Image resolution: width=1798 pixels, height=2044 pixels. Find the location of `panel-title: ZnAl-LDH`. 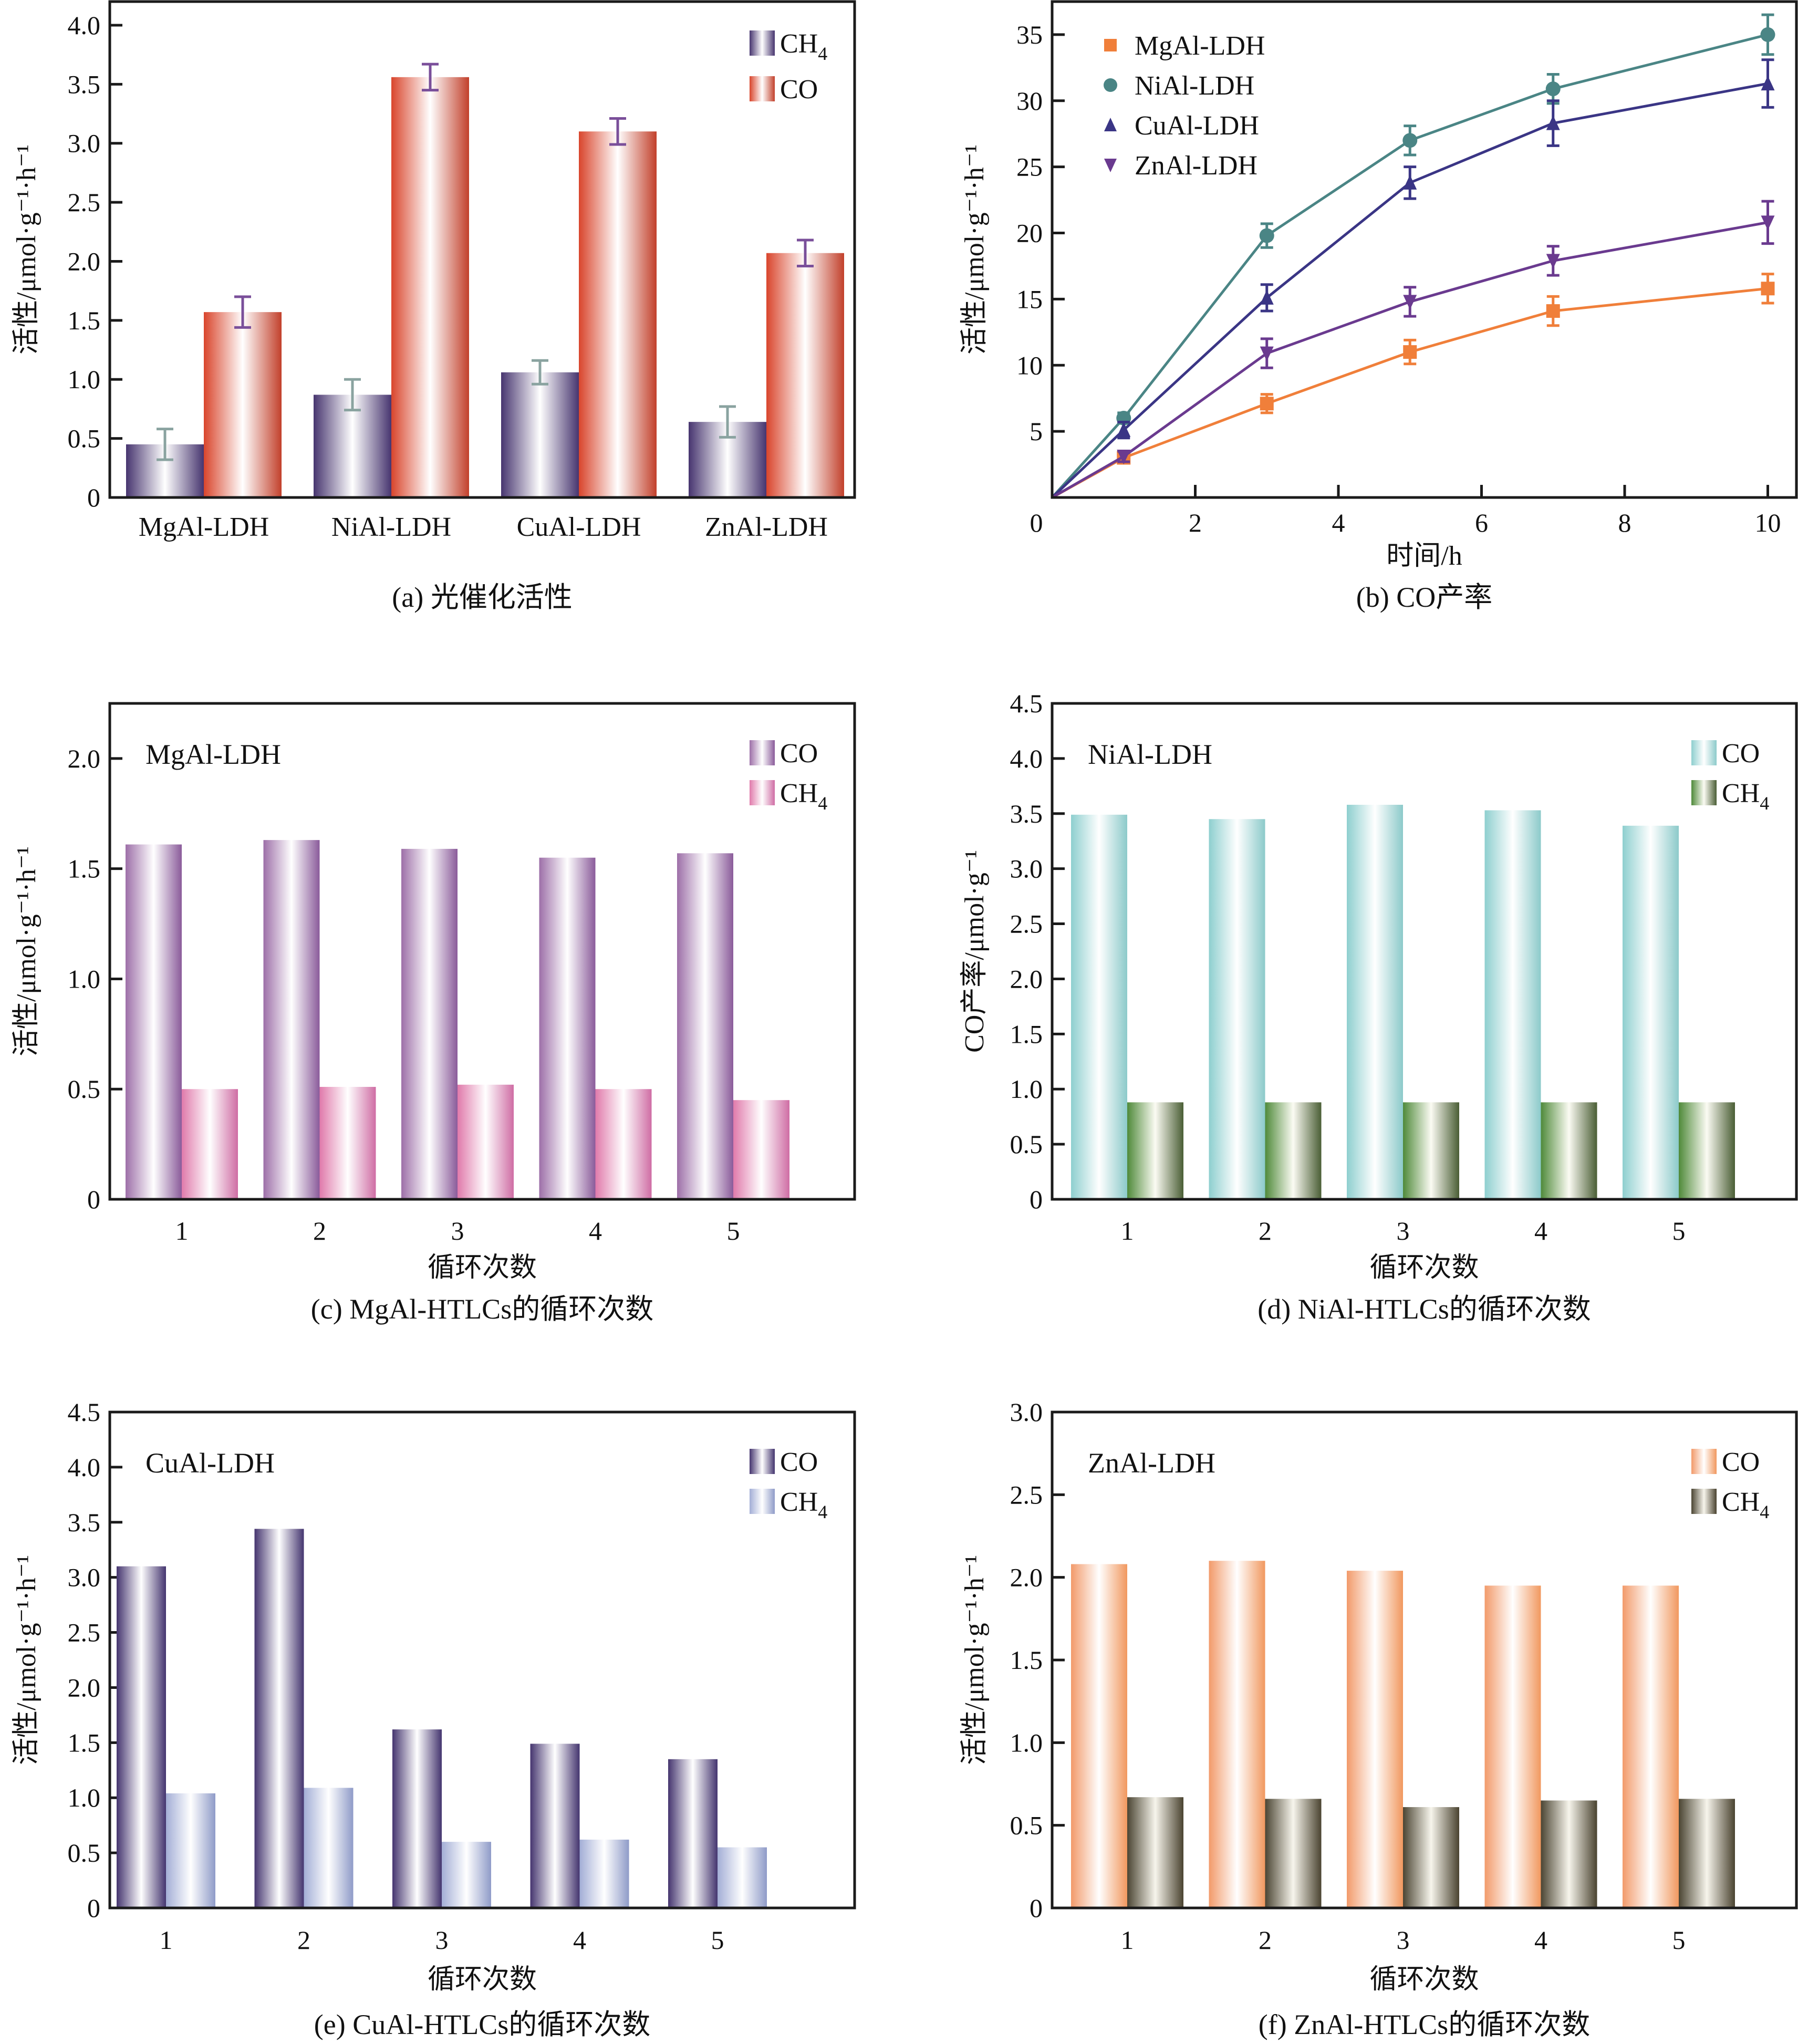

panel-title: ZnAl-LDH is located at coordinates (1152, 1463).